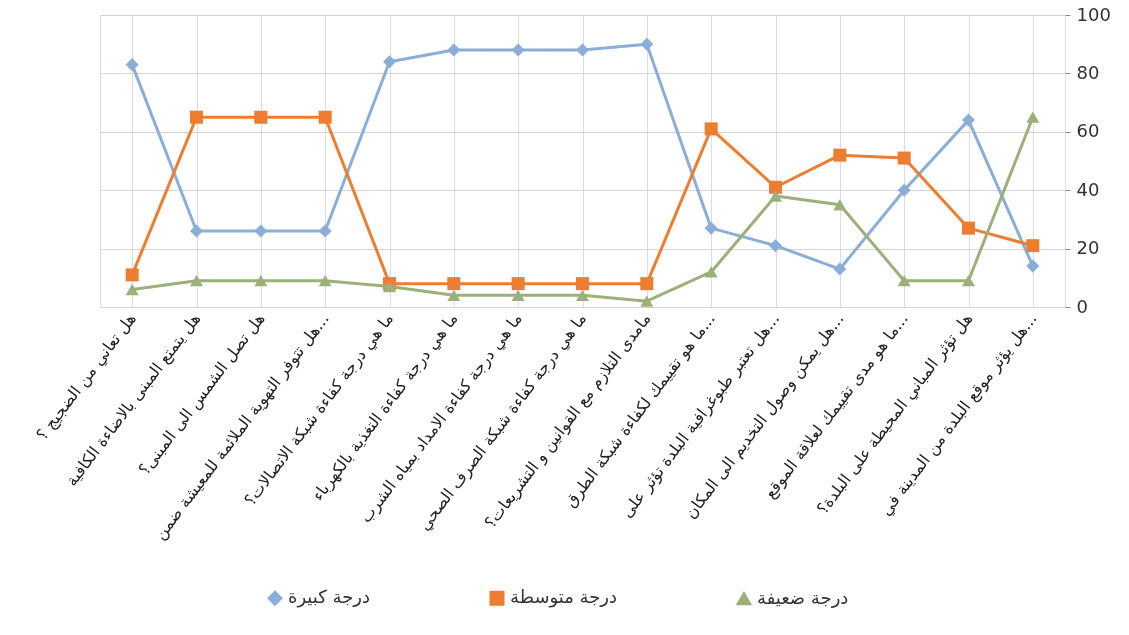 Image resolution: width=1129 pixels, height=635 pixels. What do you see at coordinates (1088, 189) in the screenshot?
I see `y-tick-label: 40` at bounding box center [1088, 189].